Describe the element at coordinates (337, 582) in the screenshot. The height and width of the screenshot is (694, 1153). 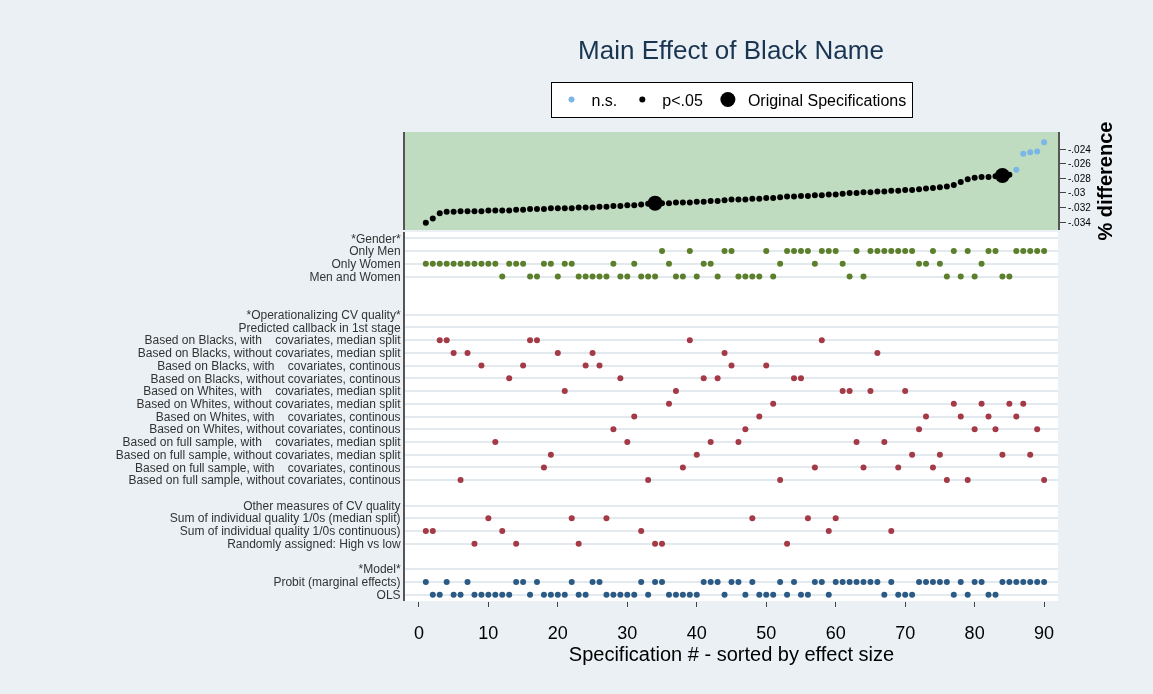
I see `y-tick-label: Probit (marginal effects)` at that location.